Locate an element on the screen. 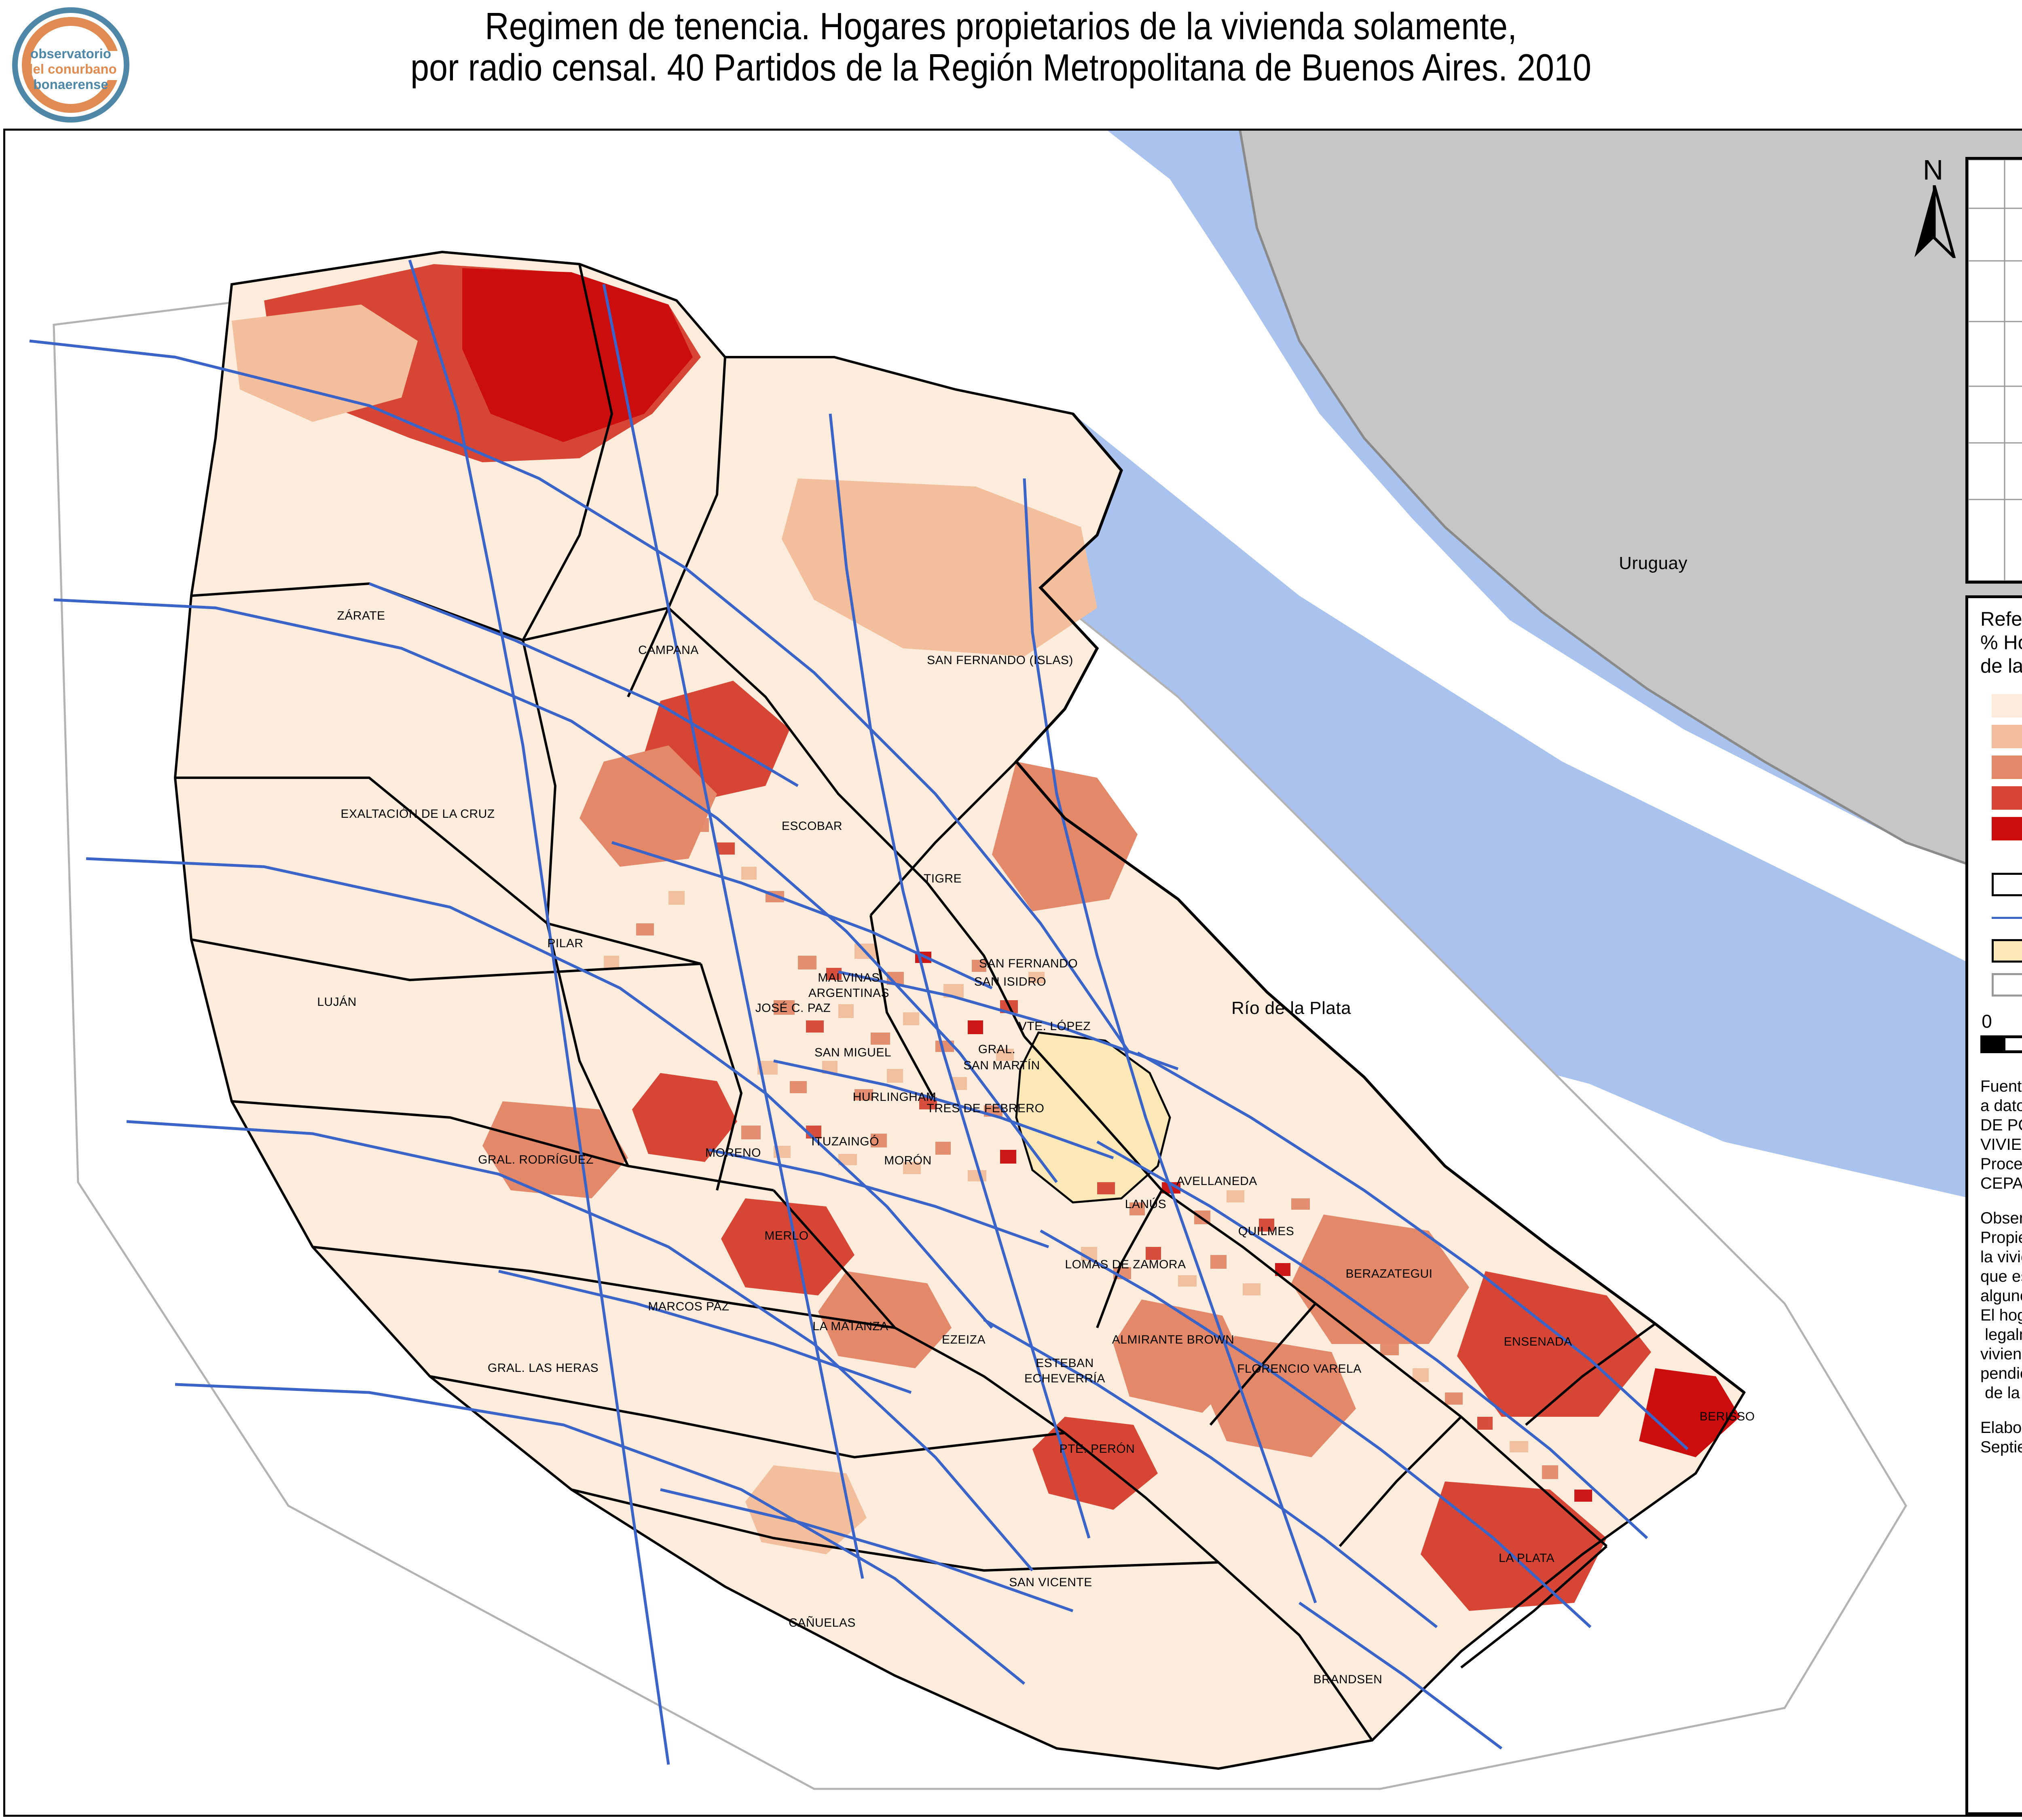 The width and height of the screenshot is (2022, 1820). map-label-tigre: TIGRE is located at coordinates (942, 878).